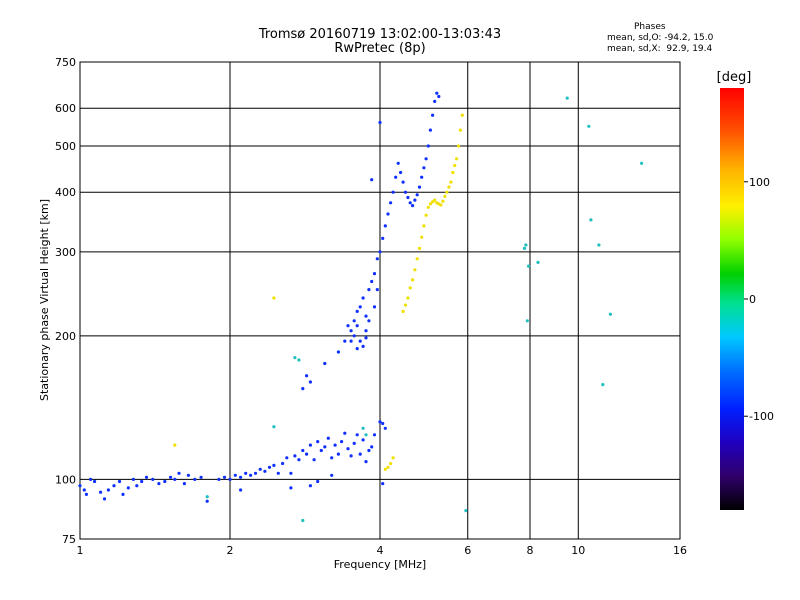 The image size is (800, 600). I want to click on x-tick-label: 16, so click(680, 550).